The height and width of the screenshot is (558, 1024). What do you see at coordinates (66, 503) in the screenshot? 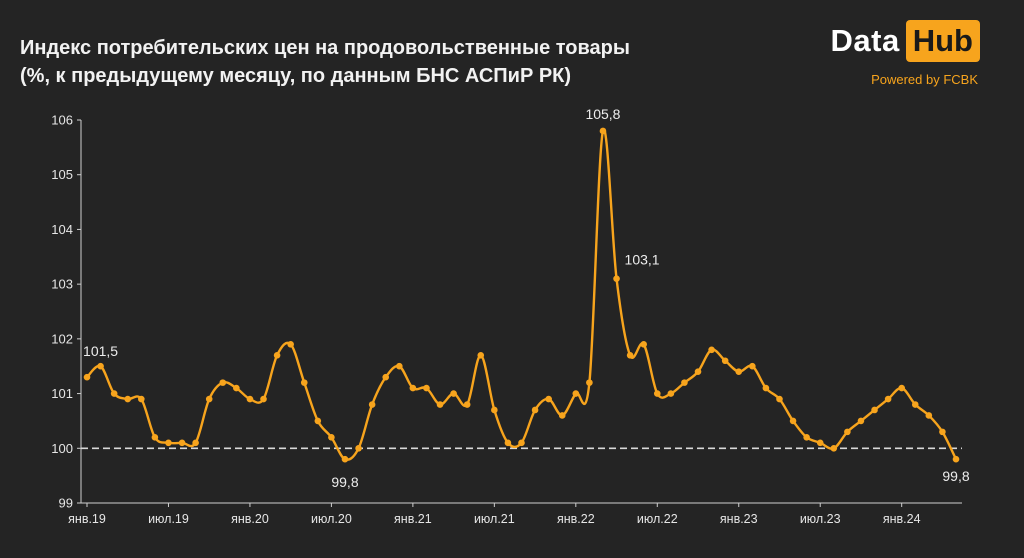
I see `y-tick-label: 99` at bounding box center [66, 503].